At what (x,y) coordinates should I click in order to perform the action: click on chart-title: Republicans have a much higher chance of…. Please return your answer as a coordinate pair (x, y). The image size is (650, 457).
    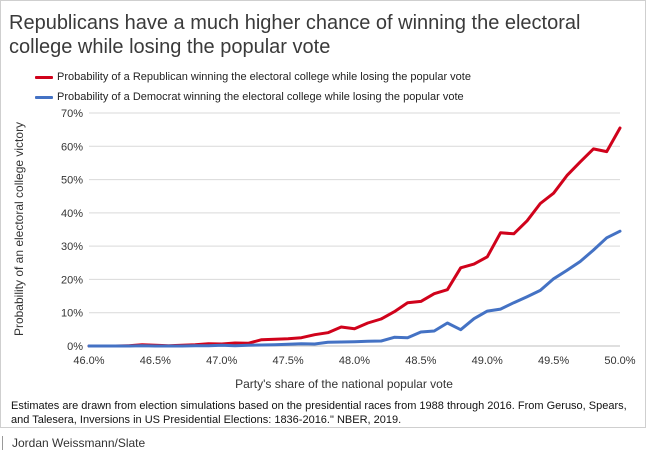
    Looking at the image, I should click on (295, 35).